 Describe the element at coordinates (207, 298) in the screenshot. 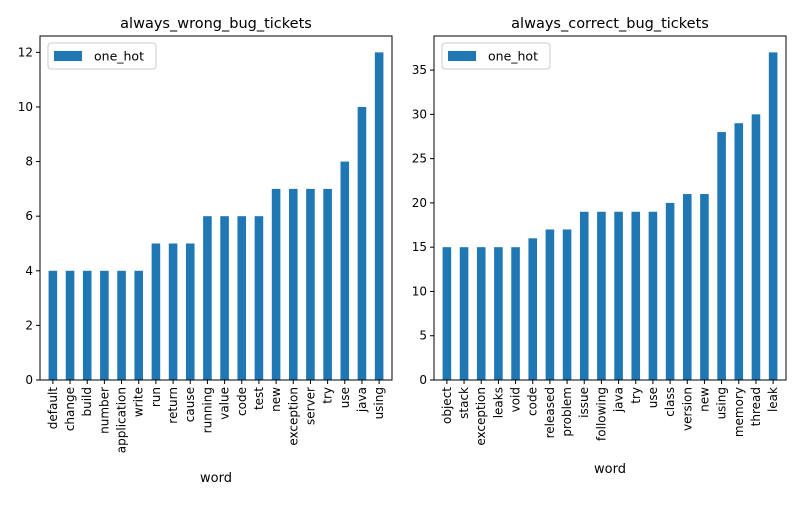

I see `bar-running` at that location.